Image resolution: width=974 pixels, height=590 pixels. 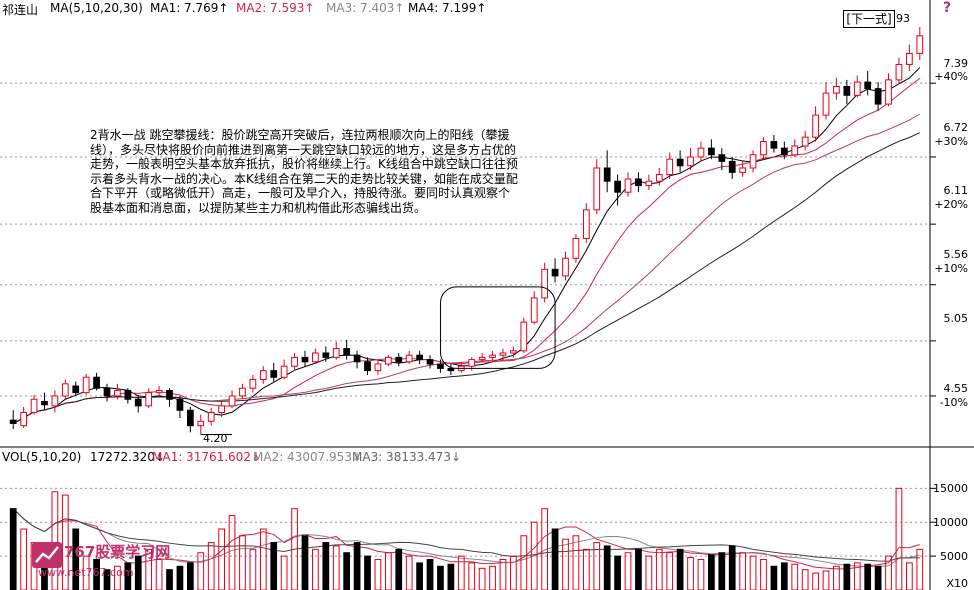 What do you see at coordinates (466, 535) in the screenshot?
I see `volume-ma20-line` at bounding box center [466, 535].